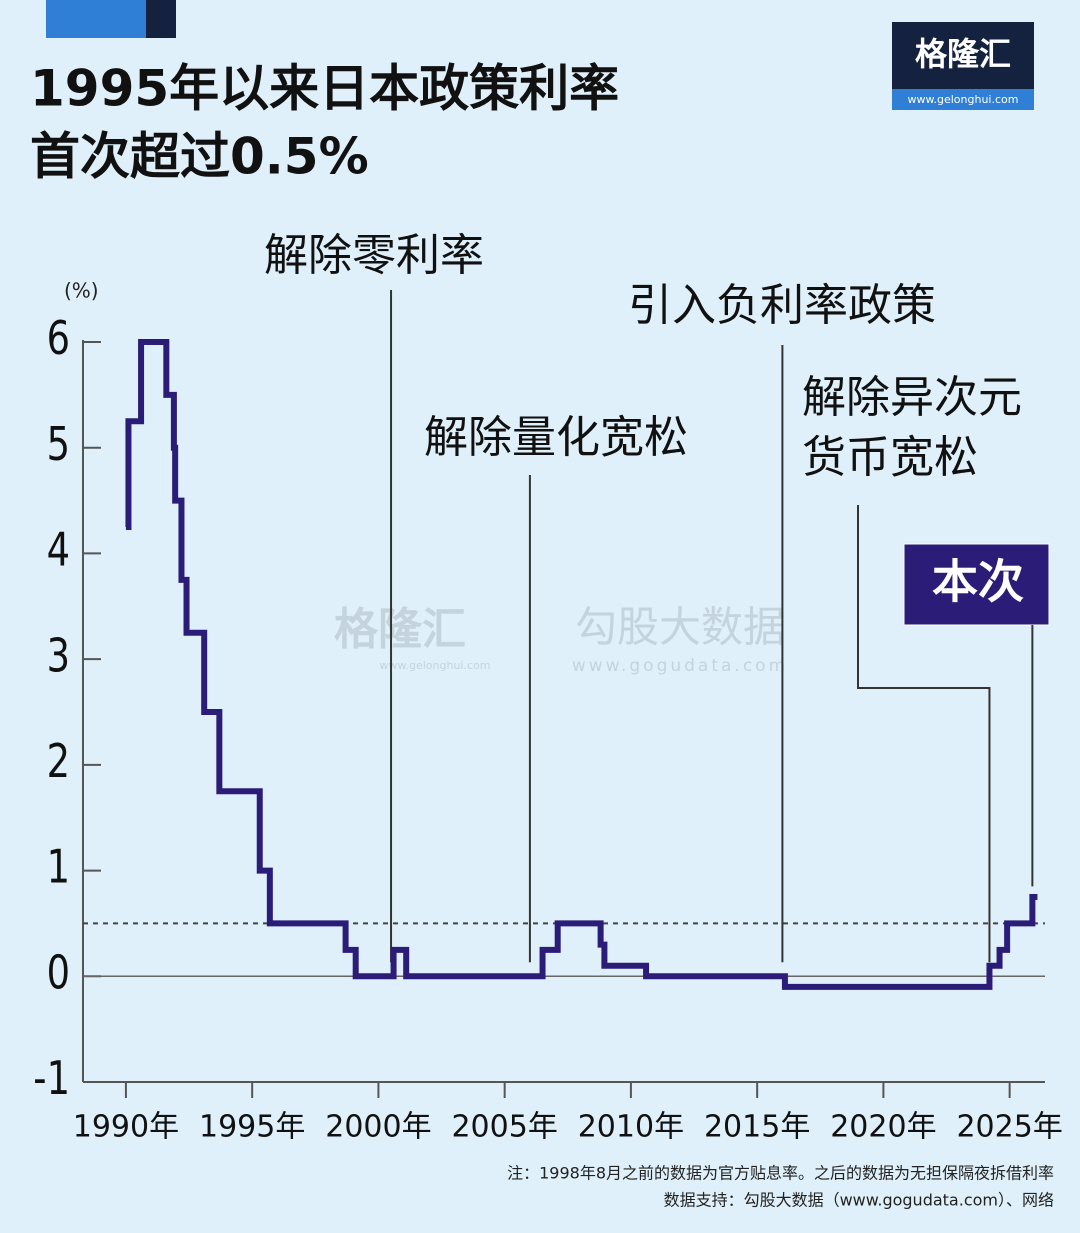 The height and width of the screenshot is (1233, 1080). What do you see at coordinates (924, 734) in the screenshot?
I see `annotation-line` at bounding box center [924, 734].